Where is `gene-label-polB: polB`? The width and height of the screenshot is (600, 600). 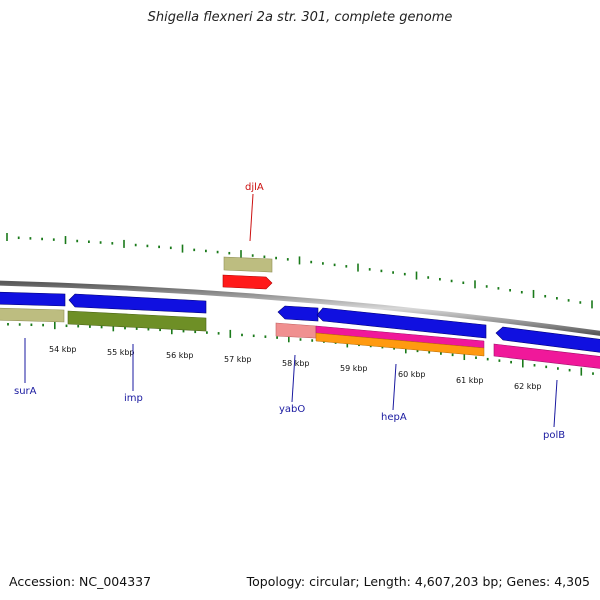
gene-label-polB: polB is located at coordinates (554, 435).